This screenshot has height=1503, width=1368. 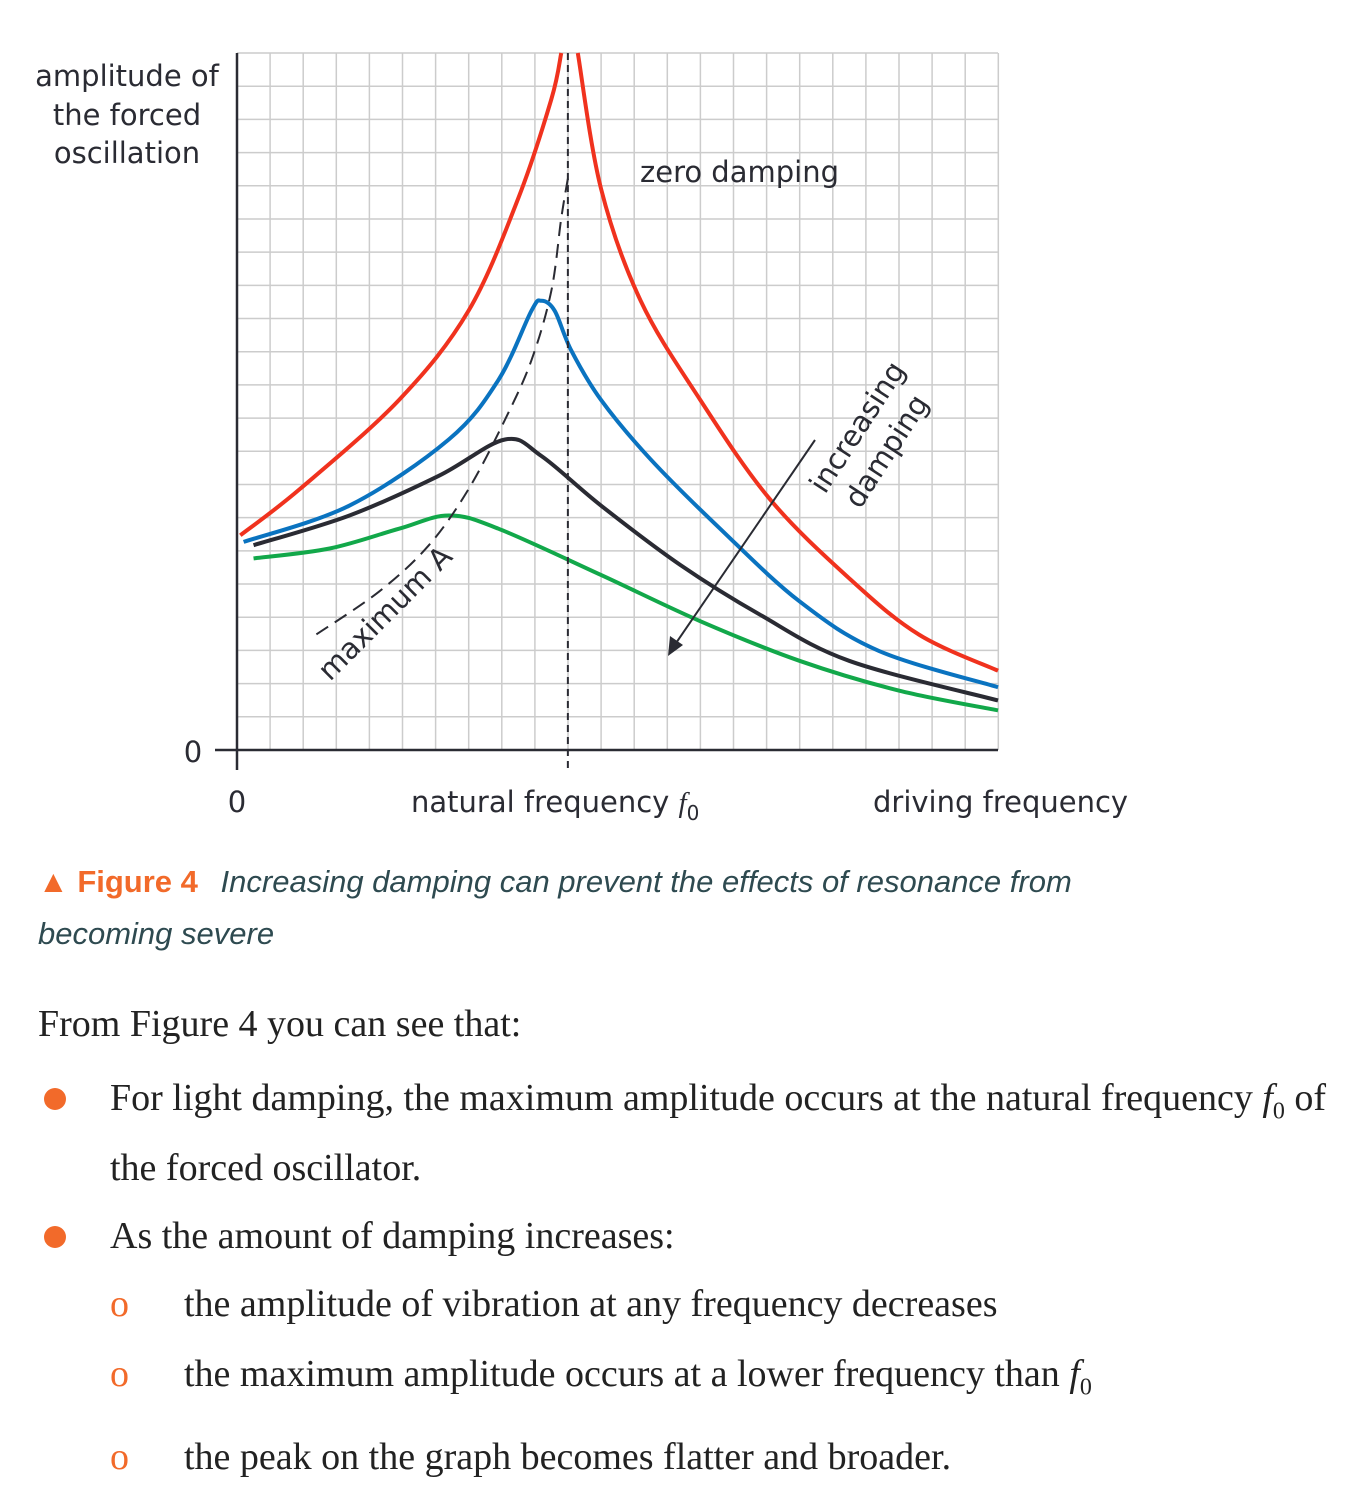 What do you see at coordinates (127, 153) in the screenshot?
I see `y-axis-label-line3: oscillation` at bounding box center [127, 153].